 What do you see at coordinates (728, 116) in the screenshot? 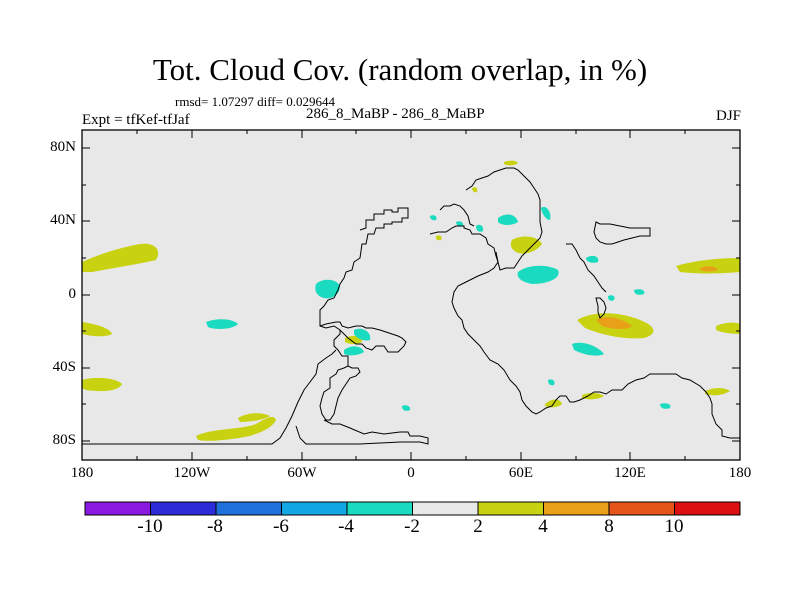
I see `season-label: DJF` at bounding box center [728, 116].